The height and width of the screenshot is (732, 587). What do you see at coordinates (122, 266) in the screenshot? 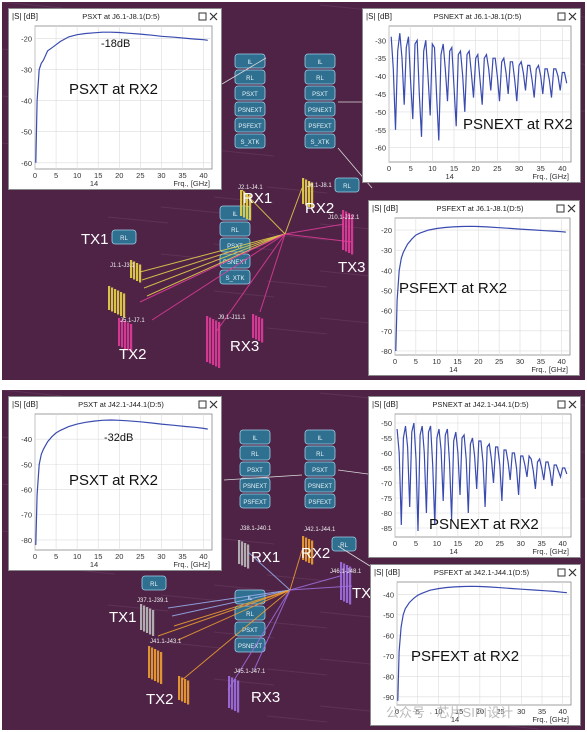
I see `port-label: J1.1-J3.1` at bounding box center [122, 266].